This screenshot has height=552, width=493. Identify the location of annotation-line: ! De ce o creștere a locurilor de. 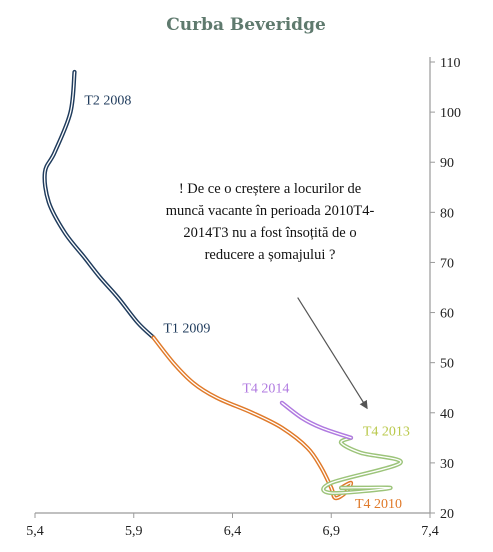
(270, 189).